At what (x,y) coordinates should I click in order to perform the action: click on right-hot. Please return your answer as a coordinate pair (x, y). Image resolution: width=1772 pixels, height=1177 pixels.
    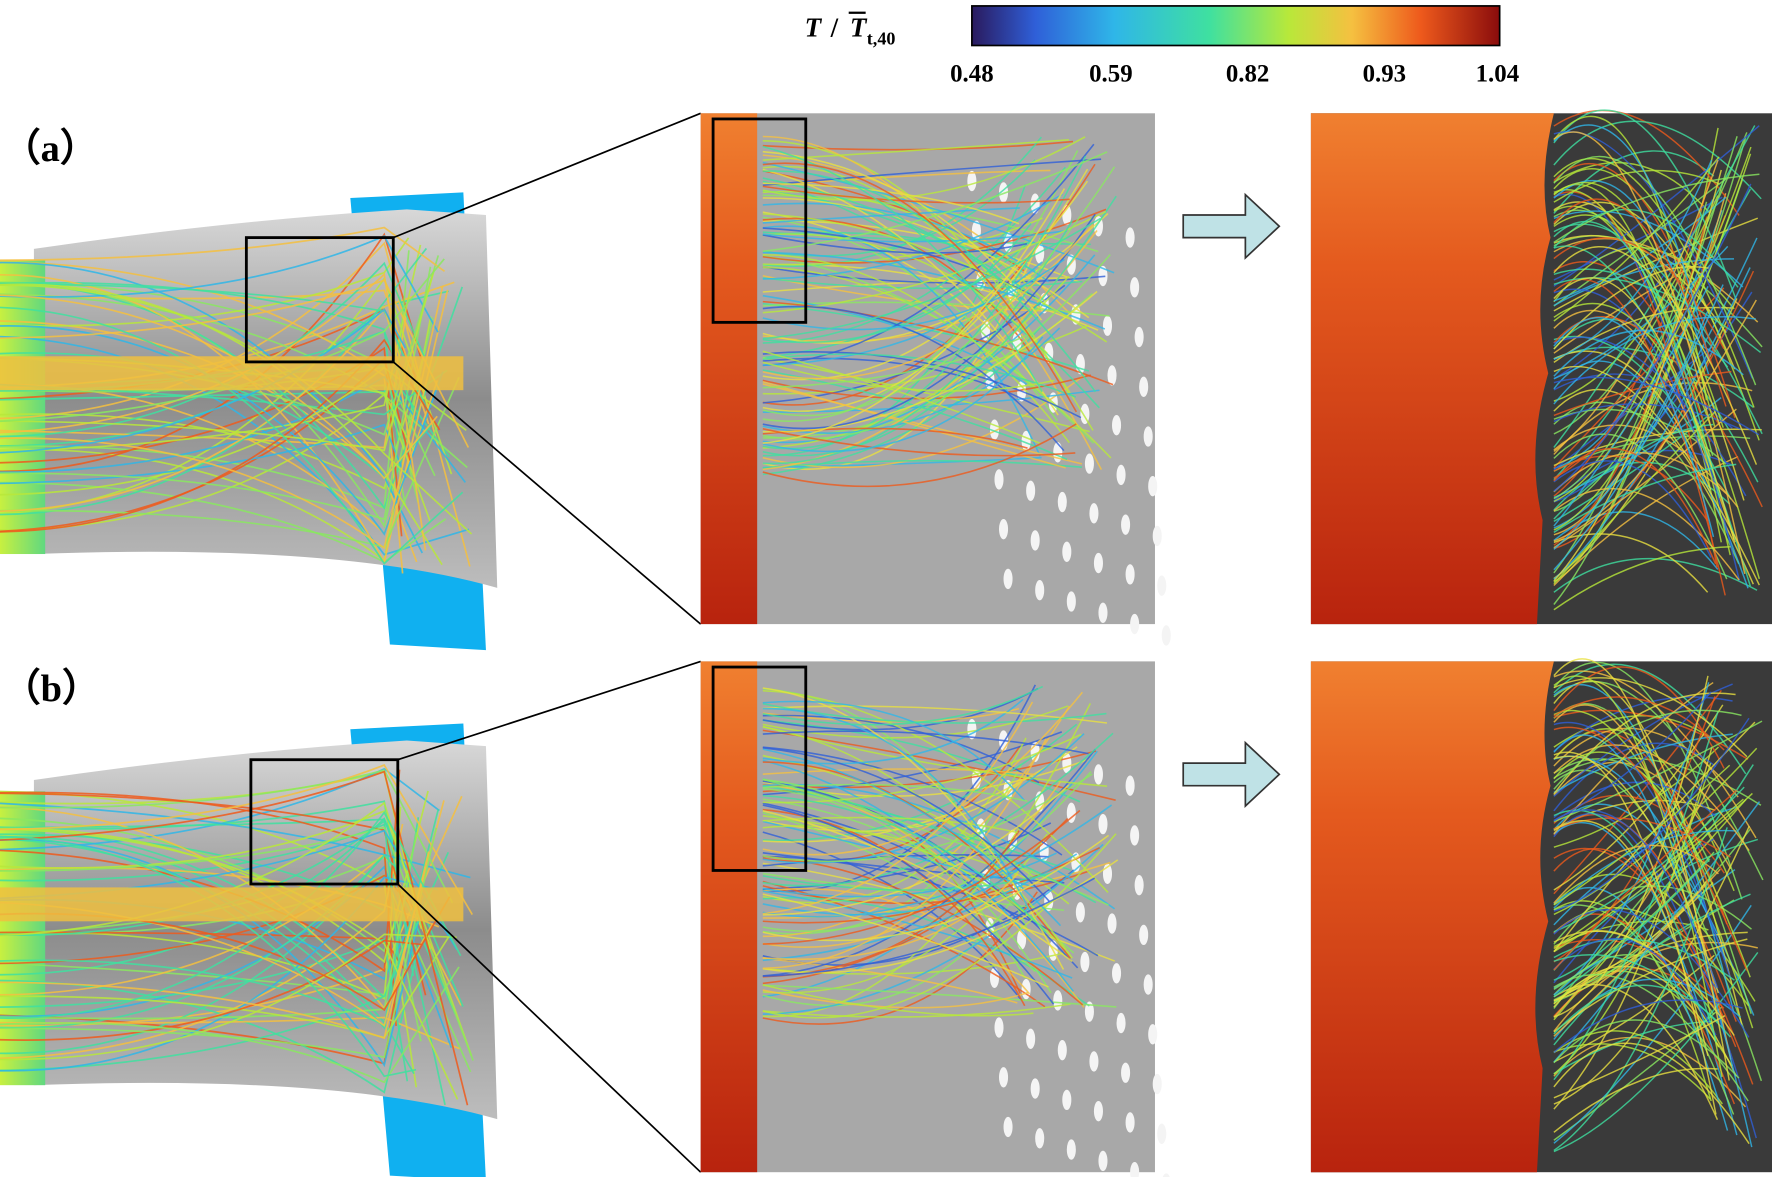
    Looking at the image, I should click on (1432, 369).